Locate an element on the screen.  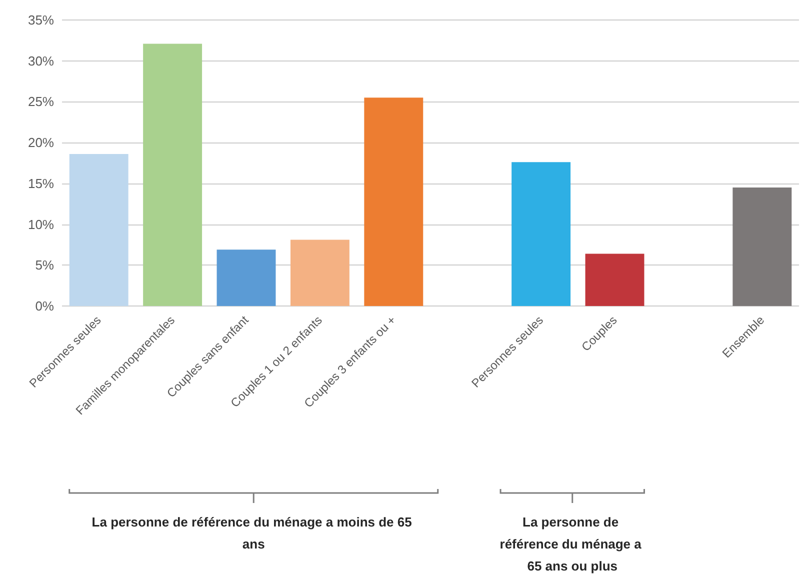
y-tick-label: 5% is located at coordinates (44, 265).